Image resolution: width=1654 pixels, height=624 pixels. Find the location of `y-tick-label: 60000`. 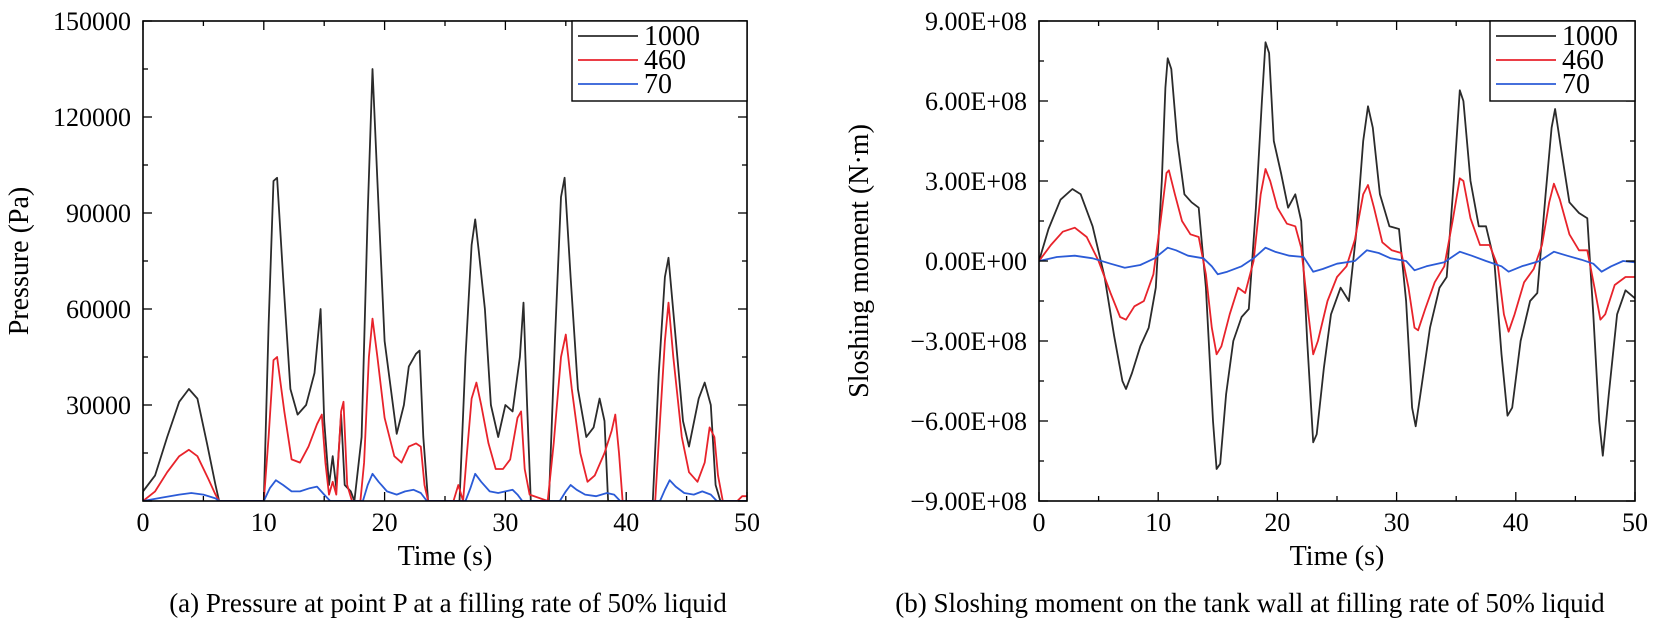

y-tick-label: 60000 is located at coordinates (98, 309).